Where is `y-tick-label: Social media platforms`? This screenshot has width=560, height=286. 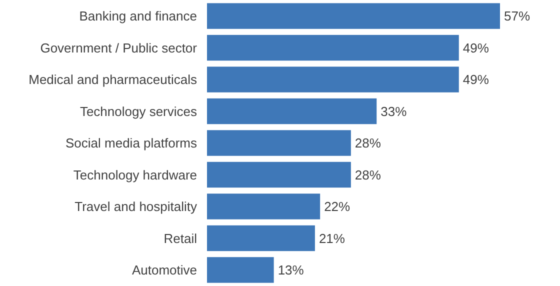 y-tick-label: Social media platforms is located at coordinates (132, 143).